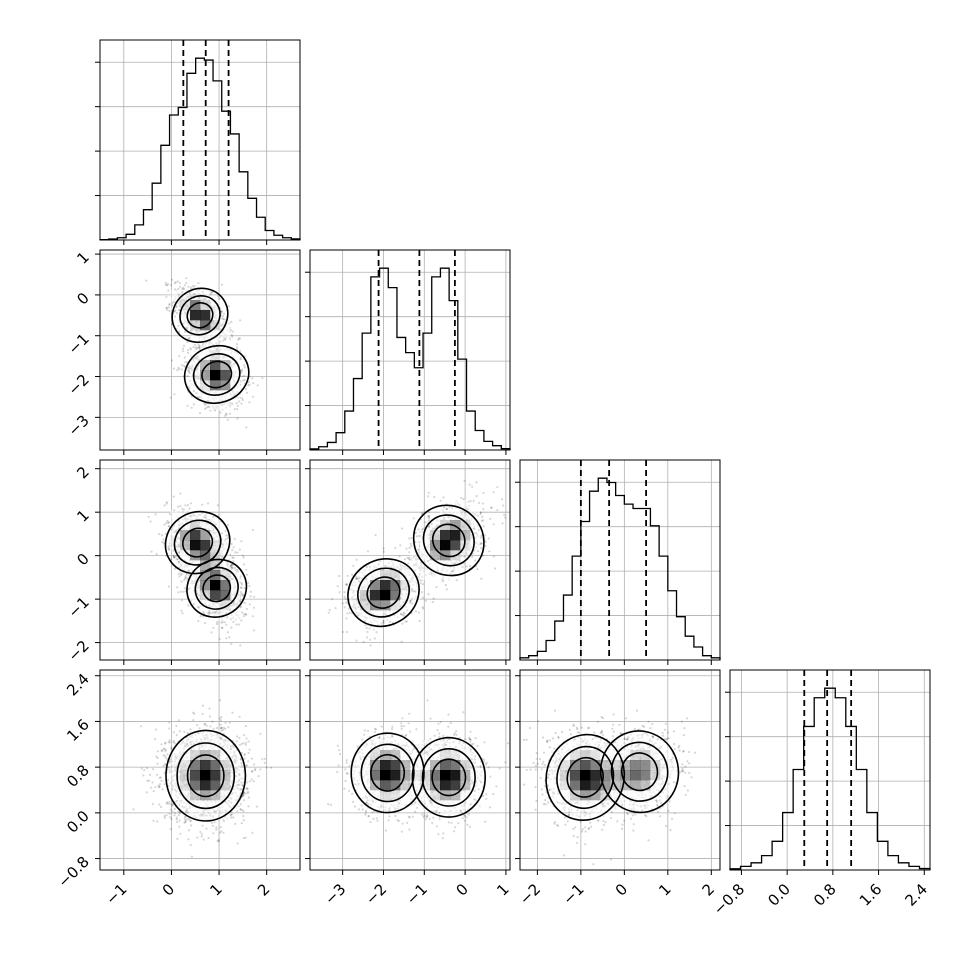  Describe the element at coordinates (78, 822) in the screenshot. I see `y-tick-label: 0.0` at that location.